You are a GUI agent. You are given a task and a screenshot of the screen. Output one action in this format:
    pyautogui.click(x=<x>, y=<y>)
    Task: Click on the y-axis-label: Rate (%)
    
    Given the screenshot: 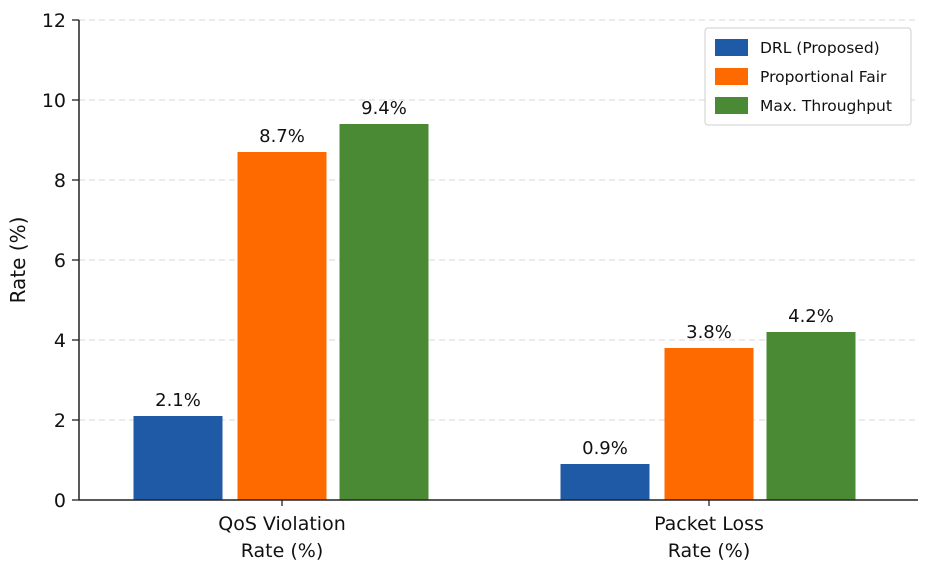 What is the action you would take?
    pyautogui.click(x=18, y=260)
    